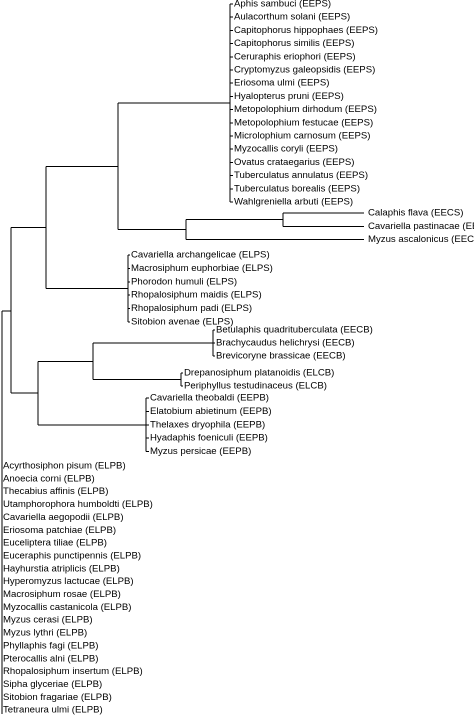 The height and width of the screenshot is (722, 474). I want to click on taxon-label: Eriosoma ulmi (EEPS), so click(281, 83).